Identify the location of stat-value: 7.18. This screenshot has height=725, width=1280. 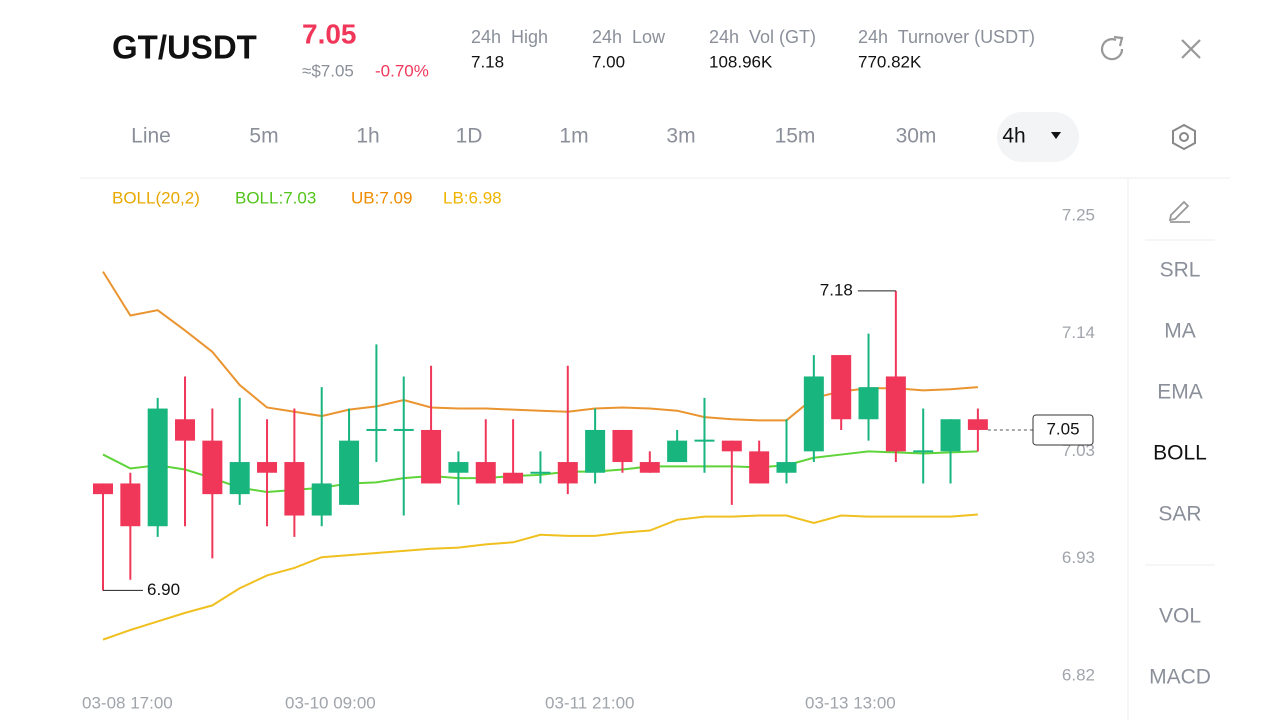
(487, 61).